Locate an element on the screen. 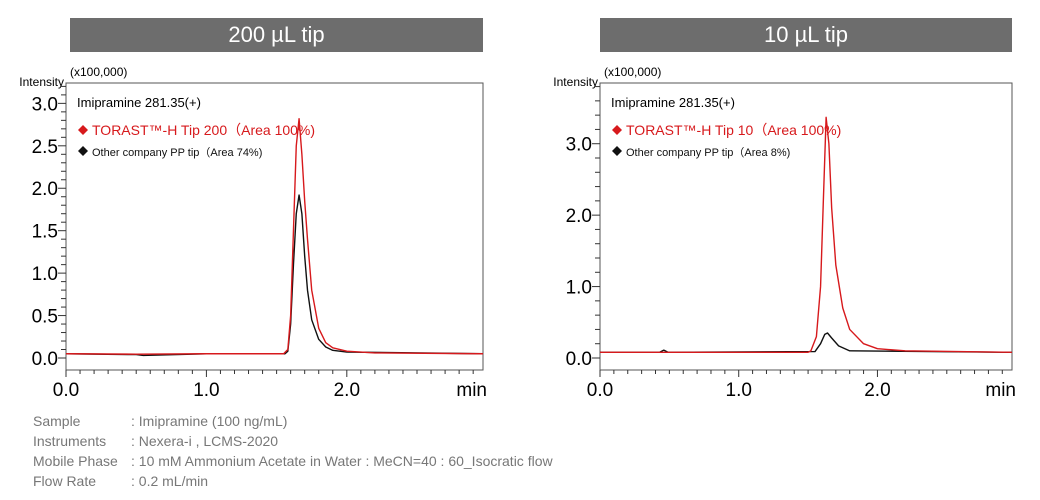  legend-entry: TORAST™-H Tip 10（Area 100%) is located at coordinates (733, 130).